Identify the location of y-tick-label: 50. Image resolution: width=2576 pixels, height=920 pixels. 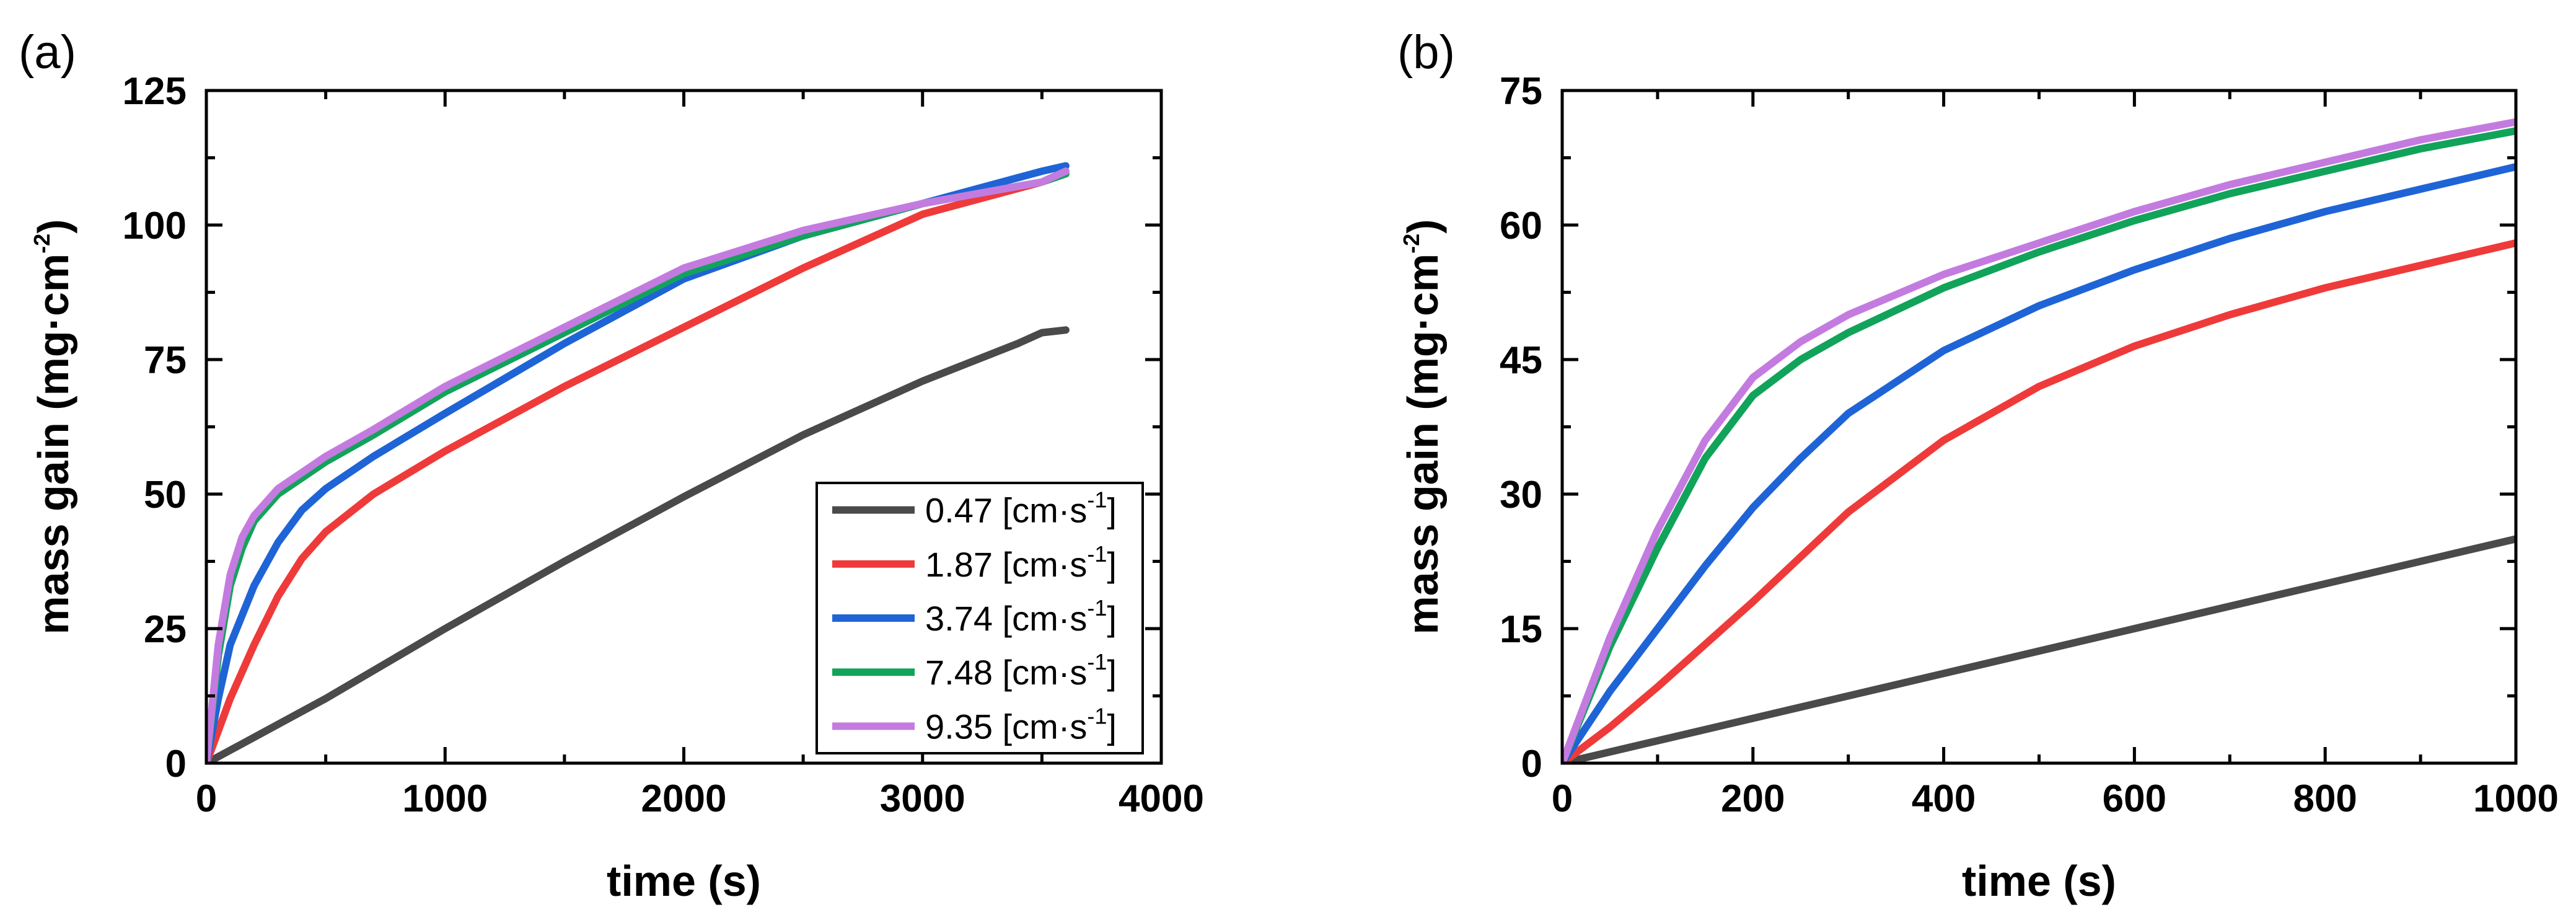
(165, 495).